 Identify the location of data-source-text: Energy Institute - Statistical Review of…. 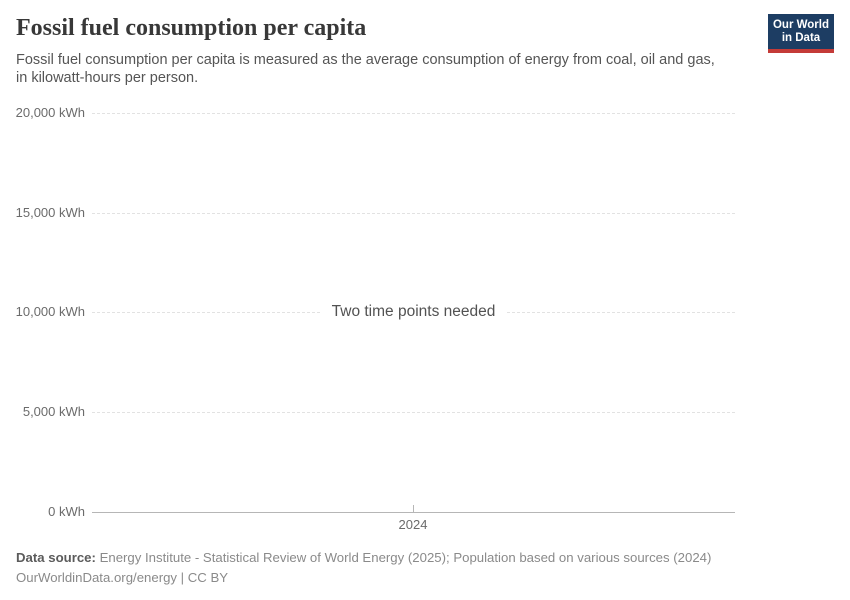
(405, 557).